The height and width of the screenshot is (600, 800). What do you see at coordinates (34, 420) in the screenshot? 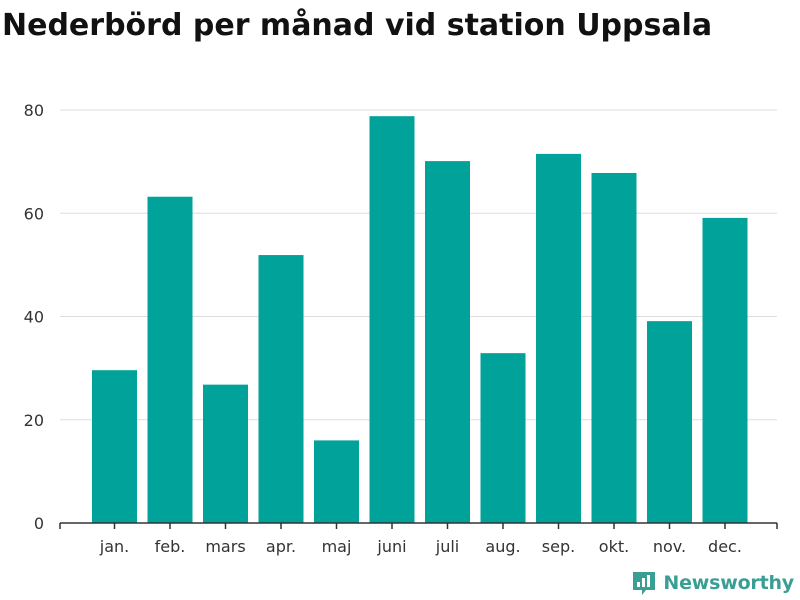
I see `y-tick-label: 20` at bounding box center [34, 420].